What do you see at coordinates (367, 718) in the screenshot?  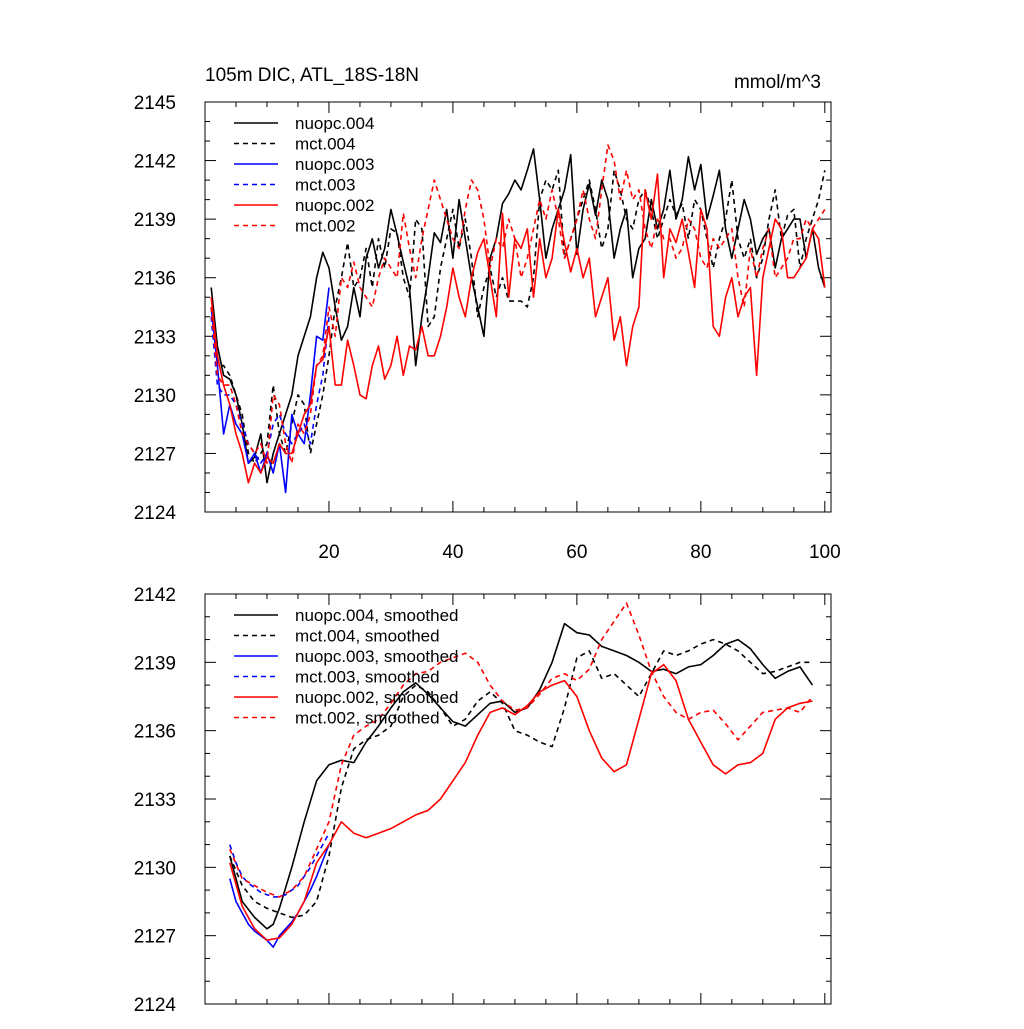 I see `legend-label: mct.002, smoothed` at bounding box center [367, 718].